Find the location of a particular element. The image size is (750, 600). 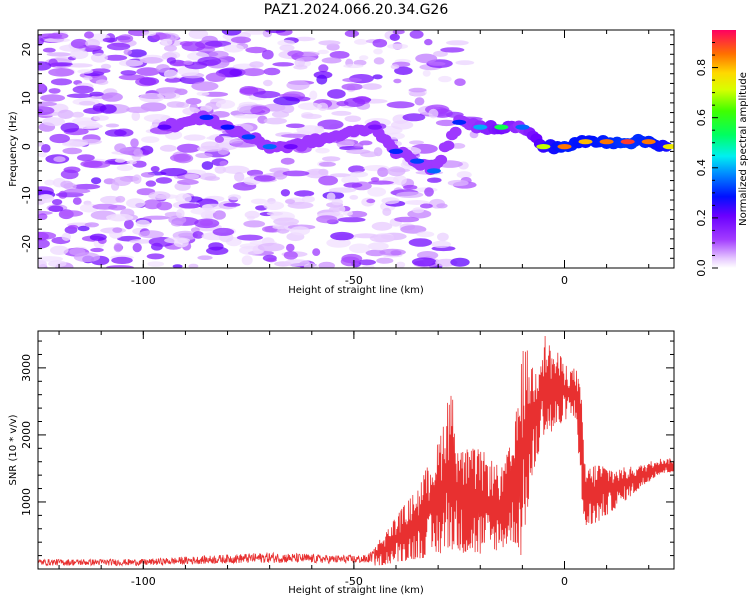

colorbar-label: Normalized spectral amplitude is located at coordinates (743, 149).